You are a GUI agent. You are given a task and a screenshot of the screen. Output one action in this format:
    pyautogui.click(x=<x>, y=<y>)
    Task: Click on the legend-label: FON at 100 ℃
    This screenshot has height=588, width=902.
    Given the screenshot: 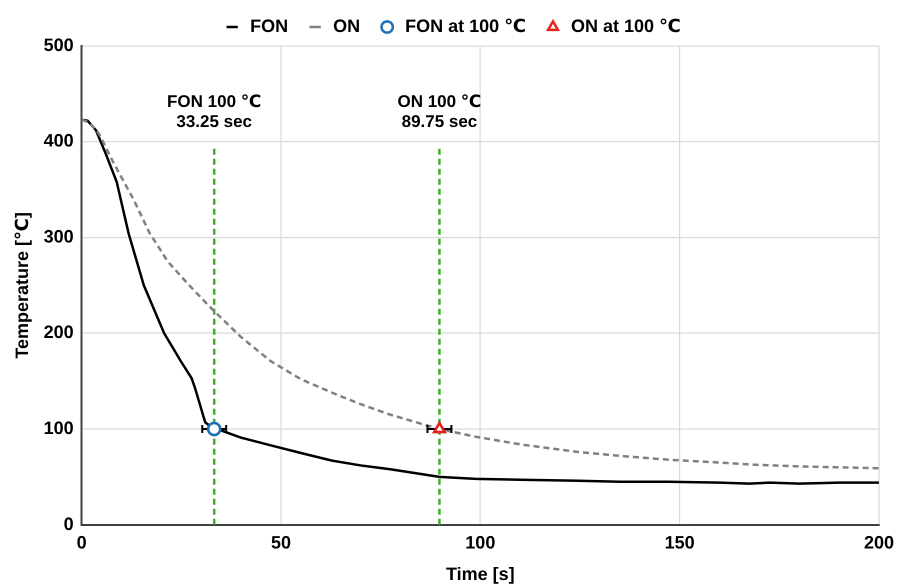 What is the action you would take?
    pyautogui.click(x=465, y=26)
    